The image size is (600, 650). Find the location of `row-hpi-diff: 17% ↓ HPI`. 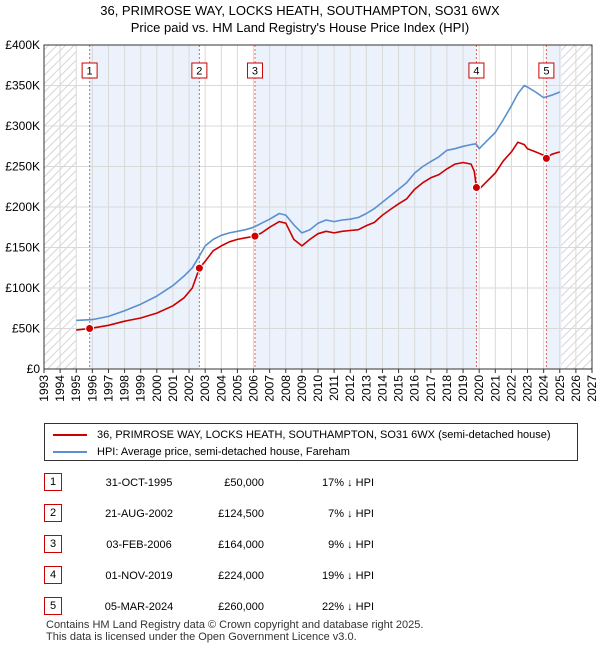

row-hpi-diff: 17% ↓ HPI is located at coordinates (348, 483).